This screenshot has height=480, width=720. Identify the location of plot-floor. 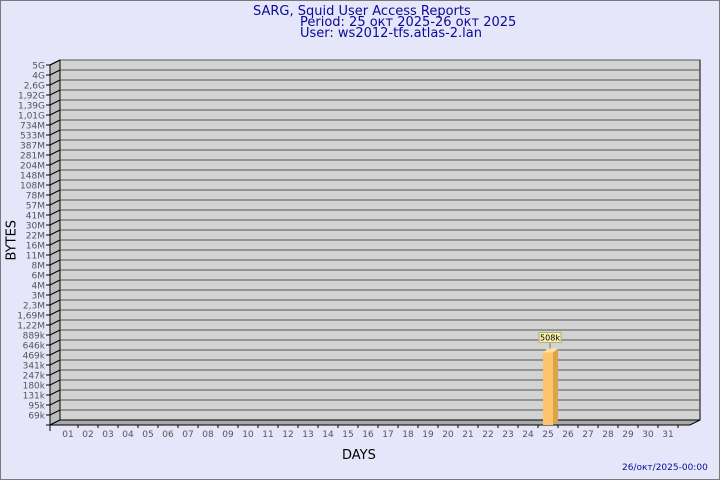
(375, 422).